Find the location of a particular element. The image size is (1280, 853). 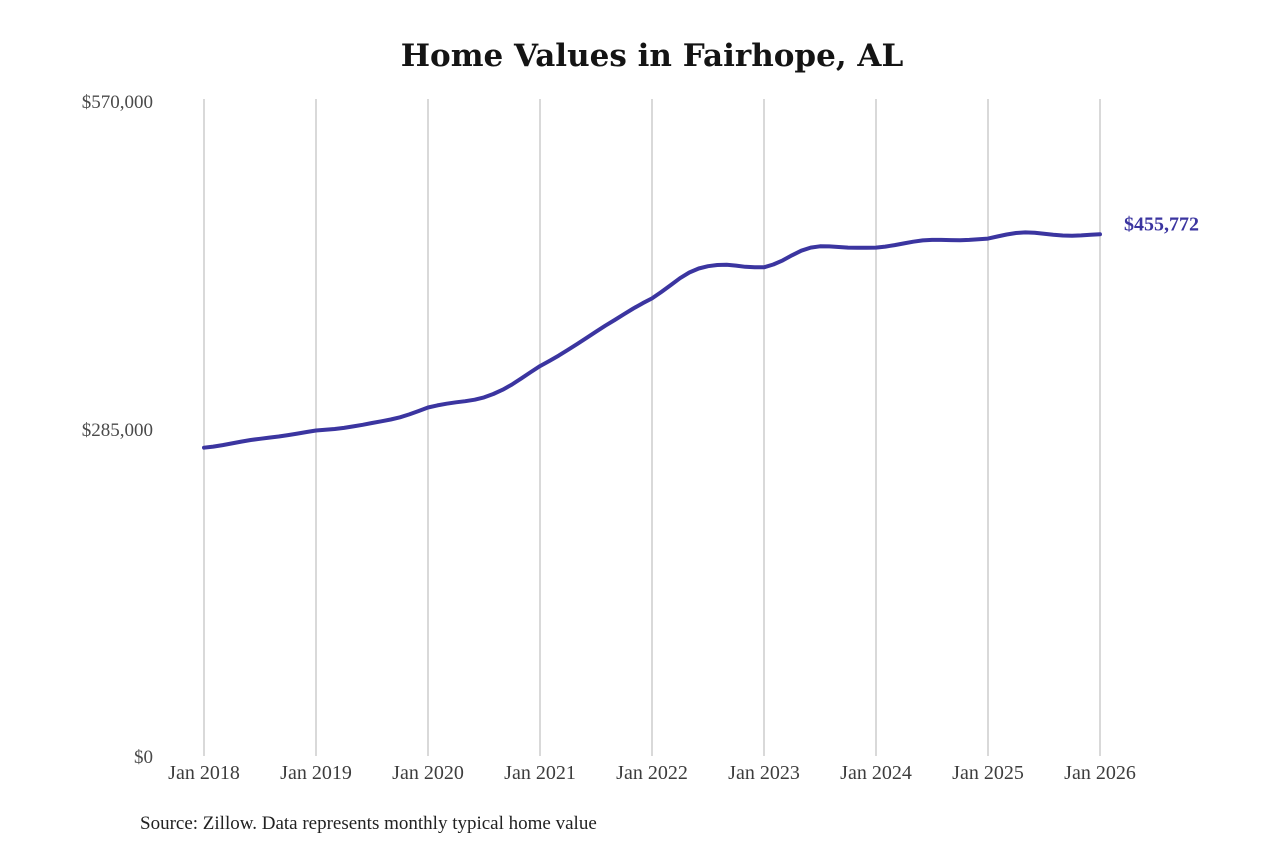

x-tick-label: Jan 2023 is located at coordinates (764, 773).